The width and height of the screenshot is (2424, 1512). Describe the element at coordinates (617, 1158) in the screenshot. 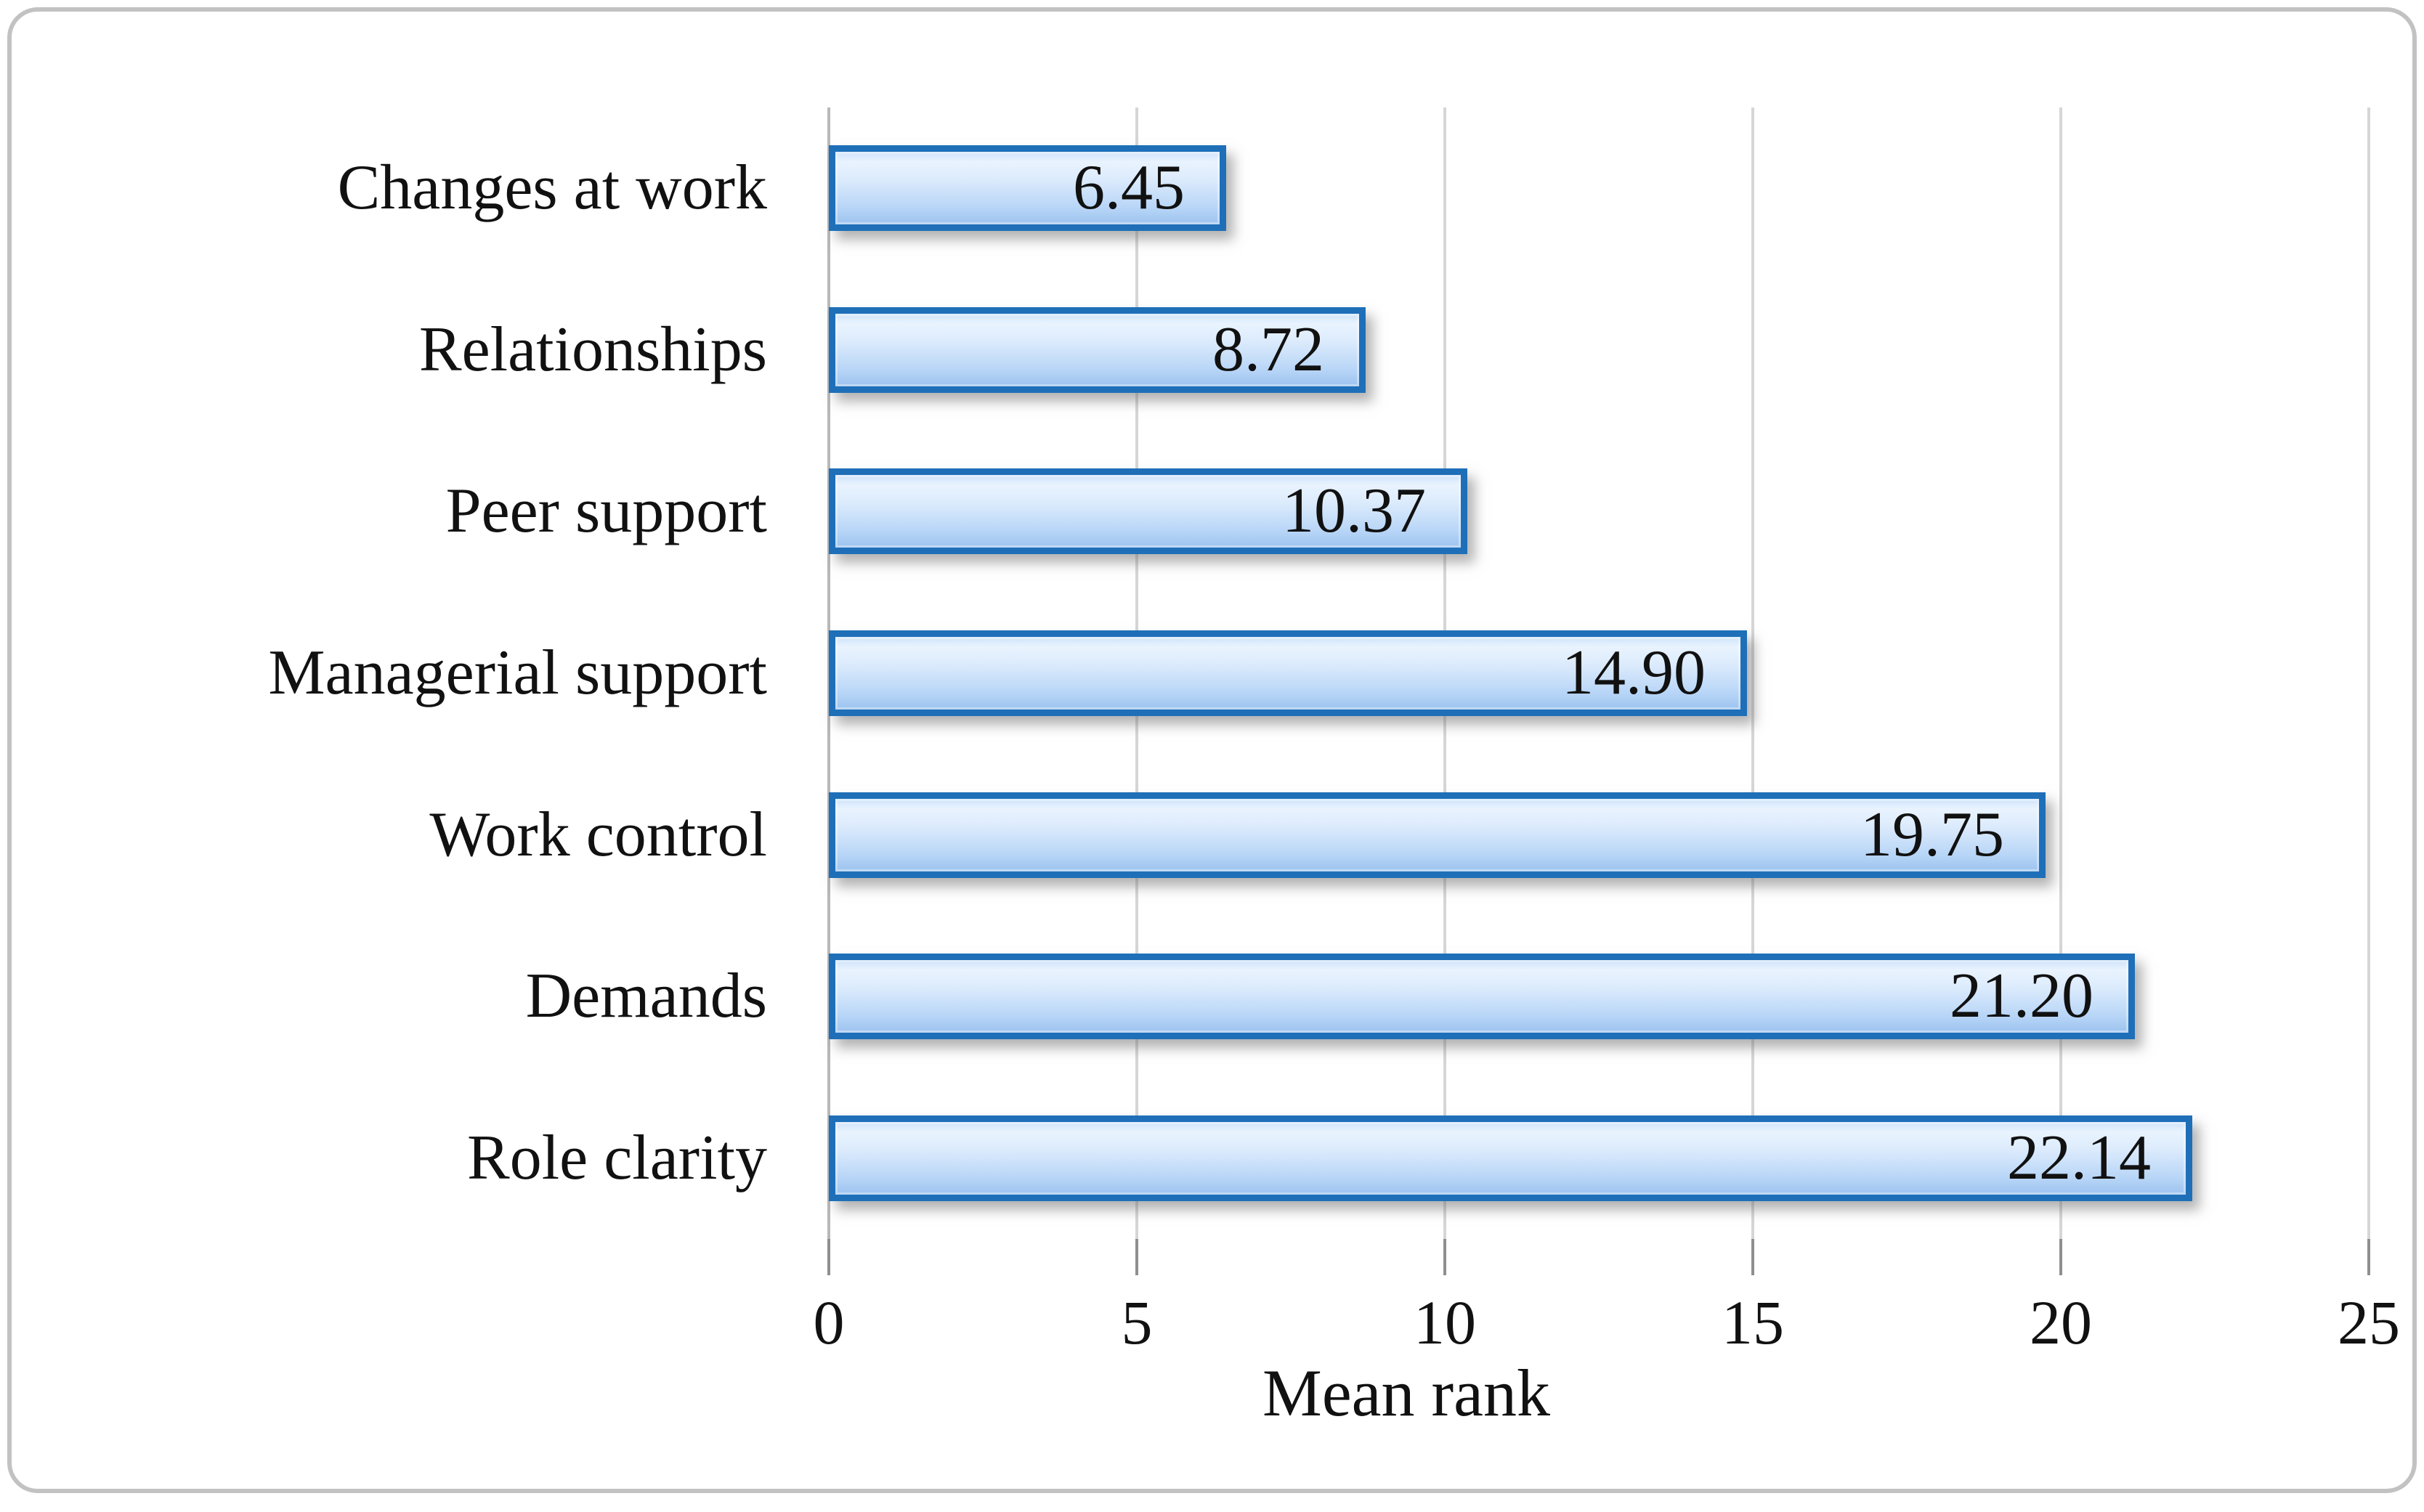

I see `category-label-role-clarity: Role clarity` at that location.